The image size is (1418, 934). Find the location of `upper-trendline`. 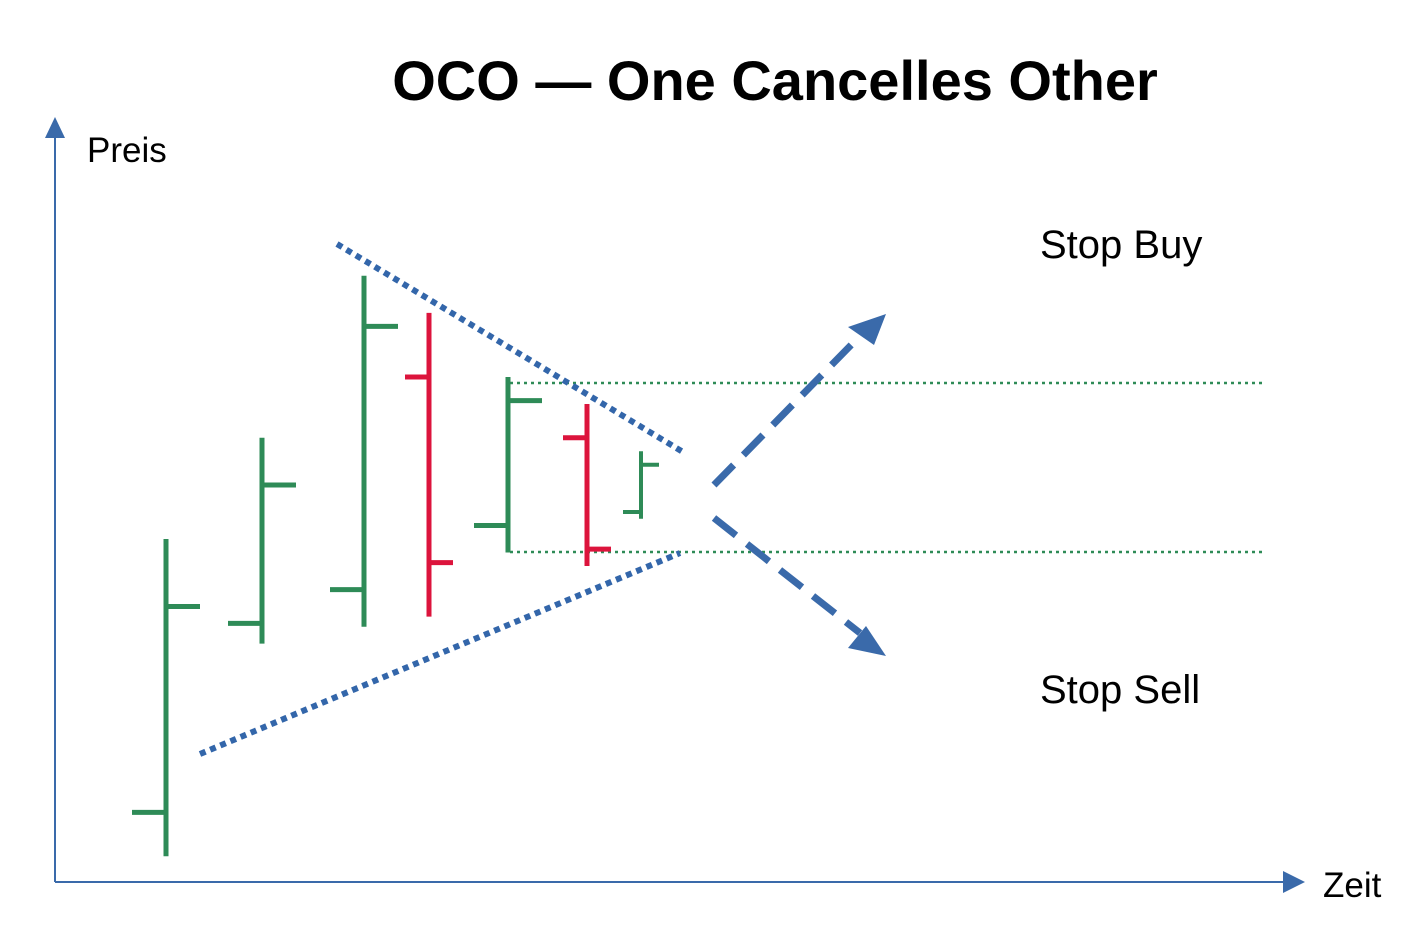

upper-trendline is located at coordinates (510, 348).